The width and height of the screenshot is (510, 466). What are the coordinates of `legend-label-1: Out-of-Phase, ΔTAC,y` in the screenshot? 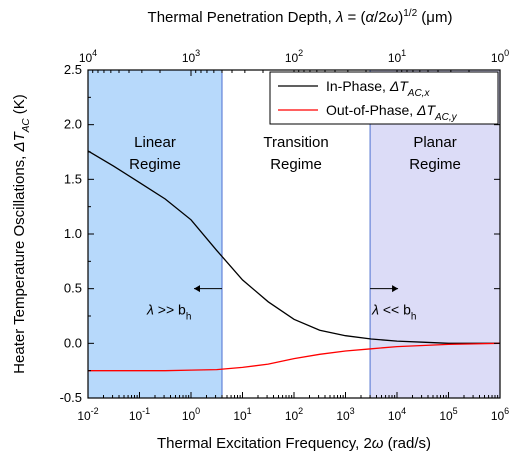 It's located at (392, 112).